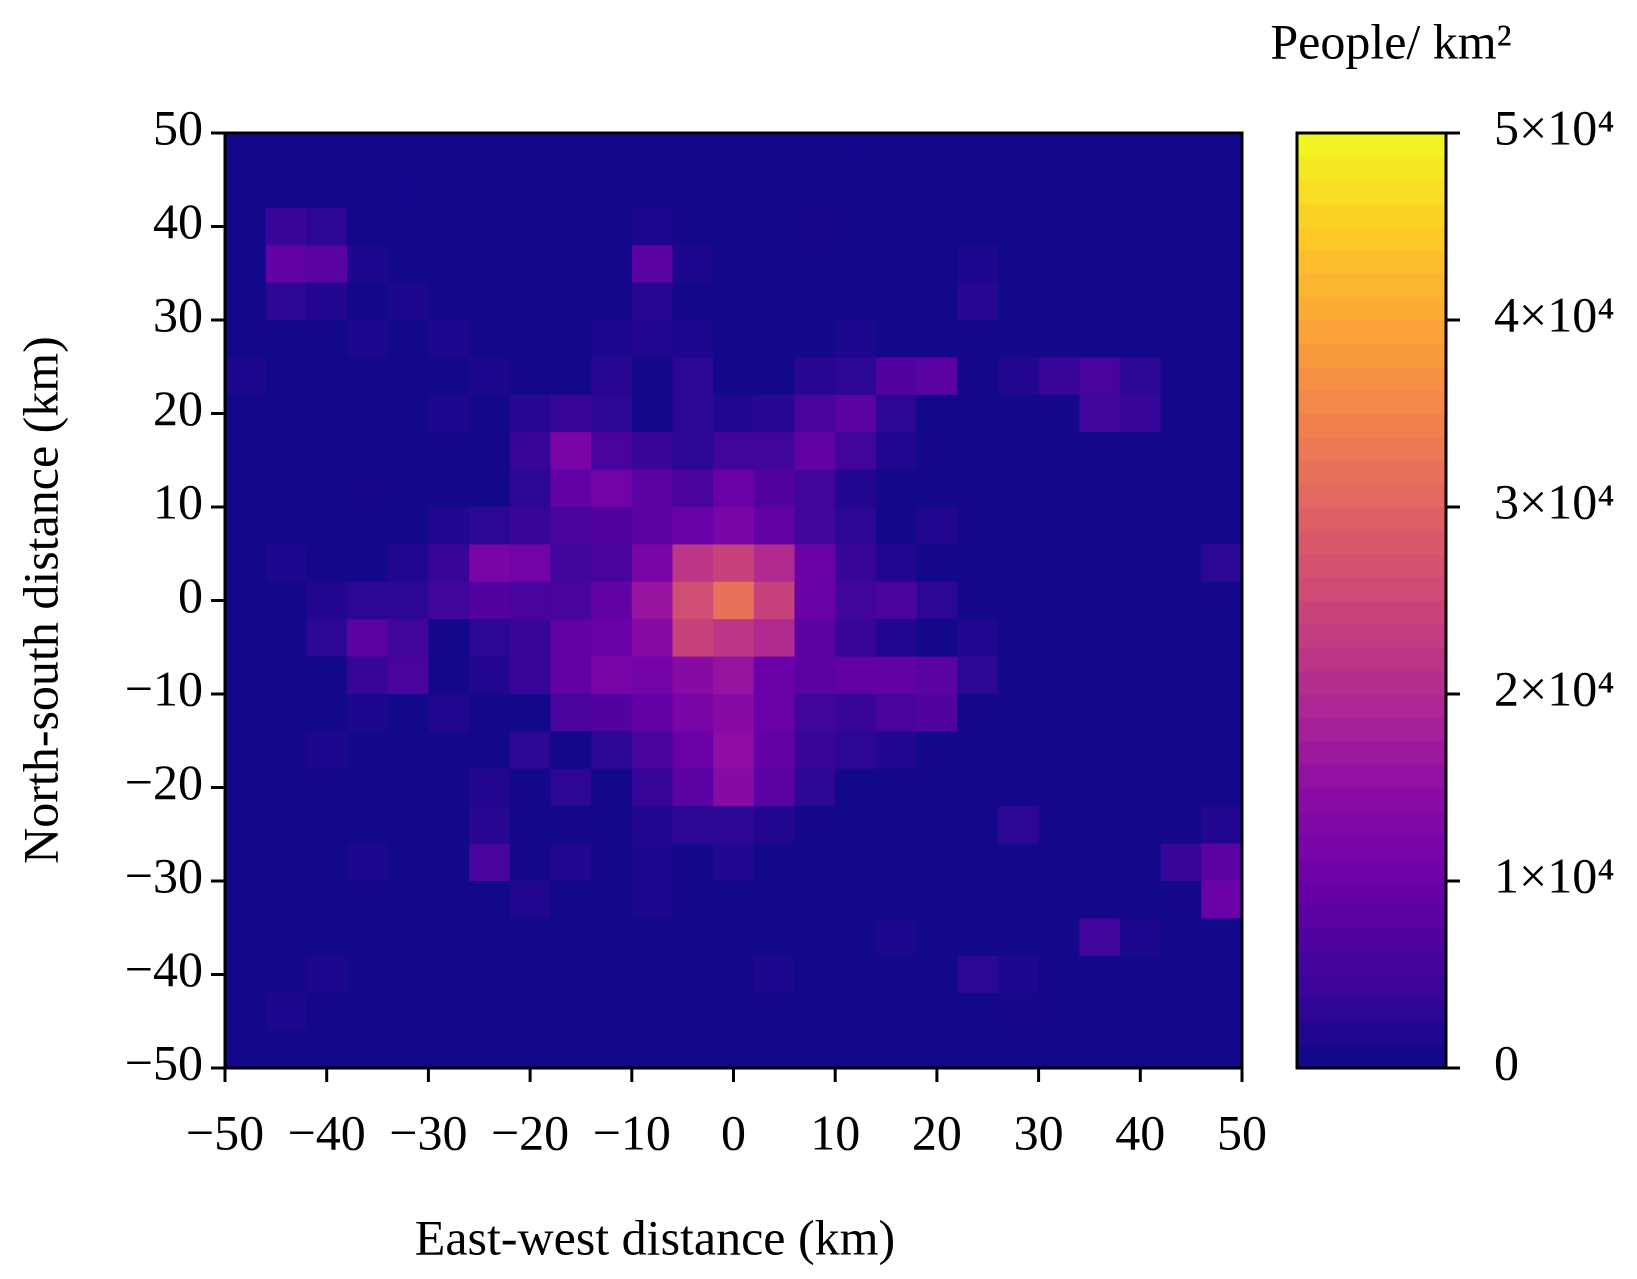  What do you see at coordinates (835, 1132) in the screenshot?
I see `x-tick-label: 10` at bounding box center [835, 1132].